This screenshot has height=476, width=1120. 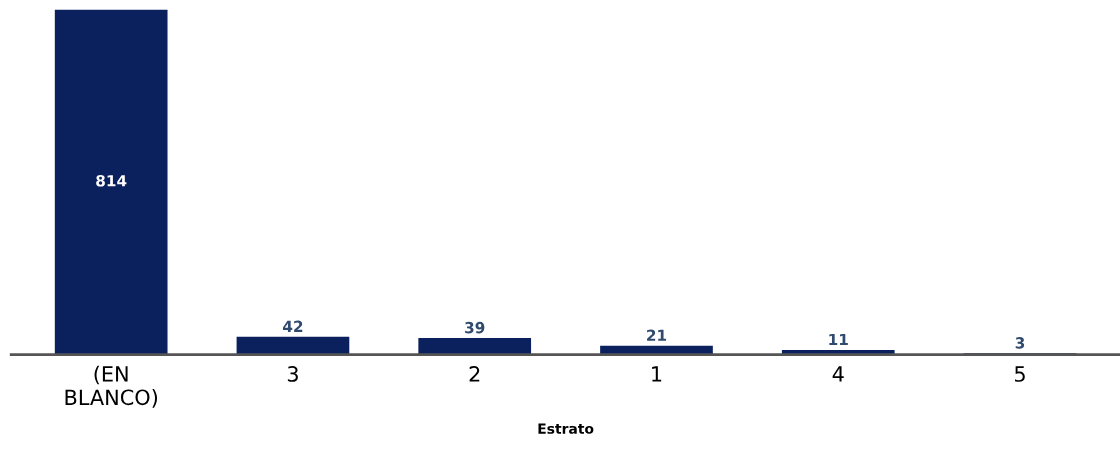 I want to click on data-label: 3, so click(x=1020, y=343).